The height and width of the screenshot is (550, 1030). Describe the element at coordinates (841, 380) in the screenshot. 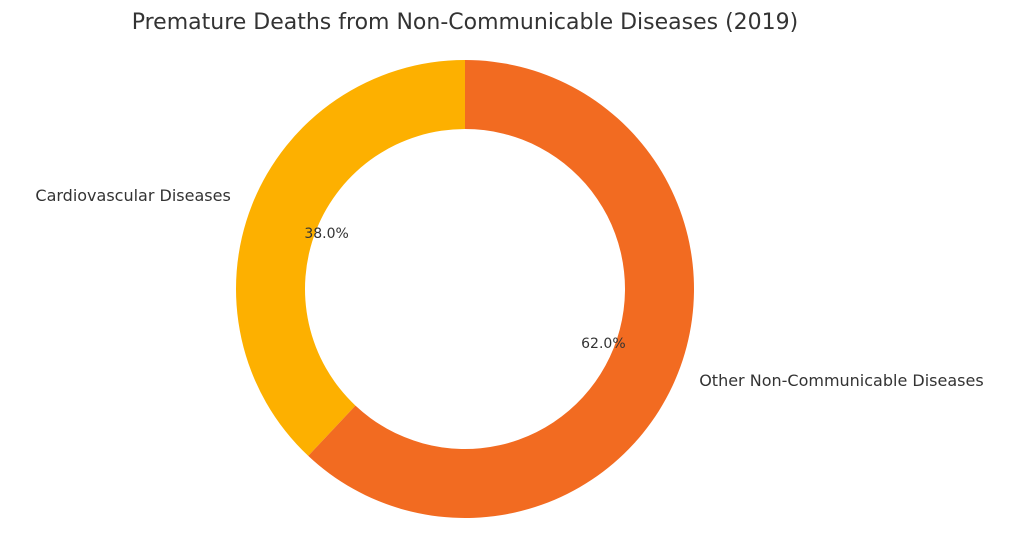

I see `slice-category-label-2: Other Non-Communicable Diseases` at that location.